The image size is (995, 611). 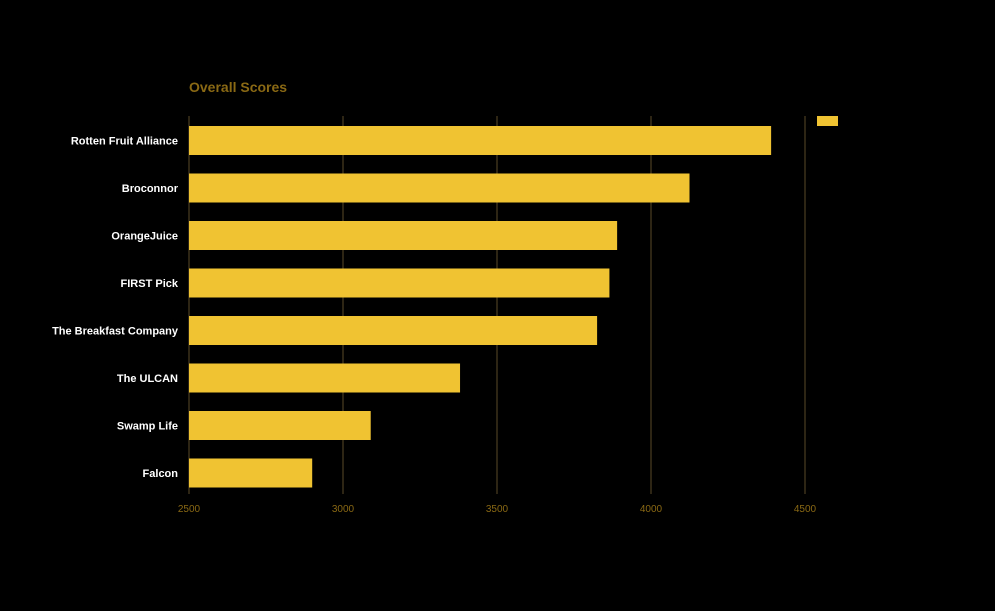 I want to click on category-label: The ULCAN, so click(x=147, y=379).